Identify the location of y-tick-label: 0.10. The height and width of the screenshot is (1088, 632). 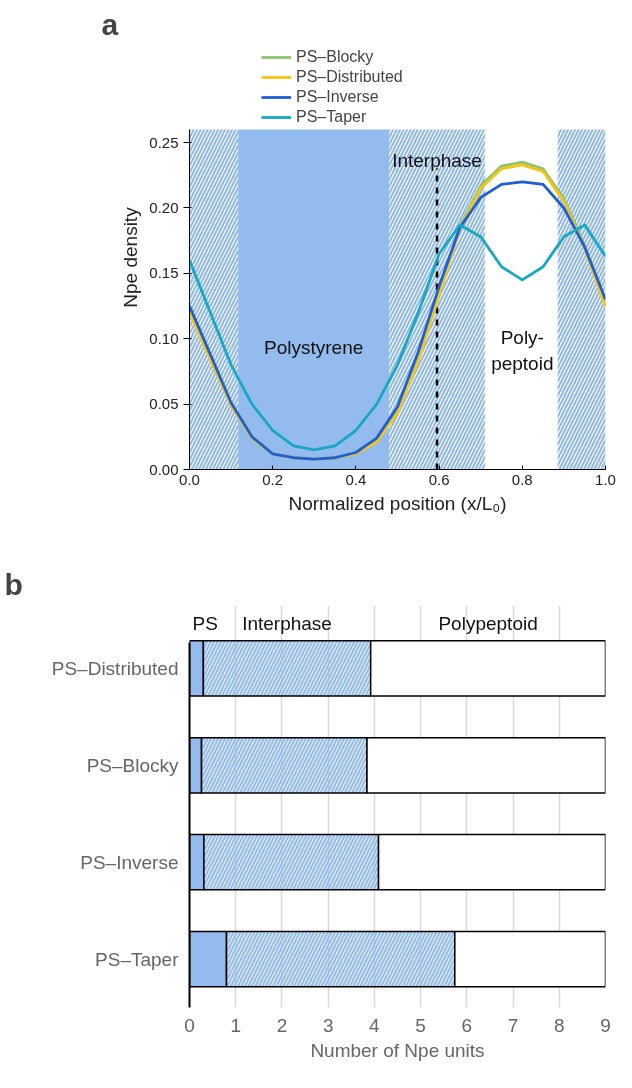
(164, 338).